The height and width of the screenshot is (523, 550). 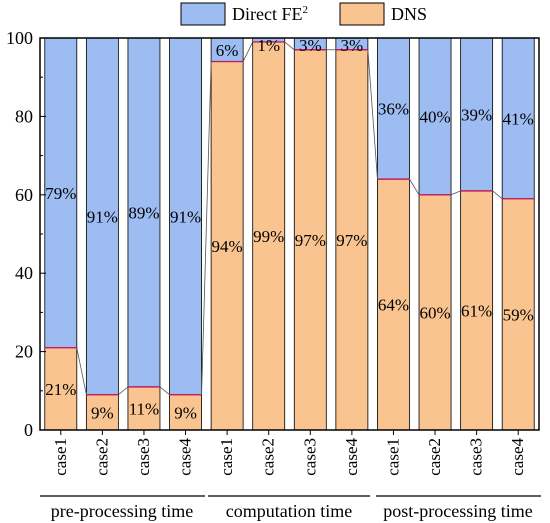 What do you see at coordinates (203, 14) in the screenshot?
I see `legend-swatch-direct-fe2` at bounding box center [203, 14].